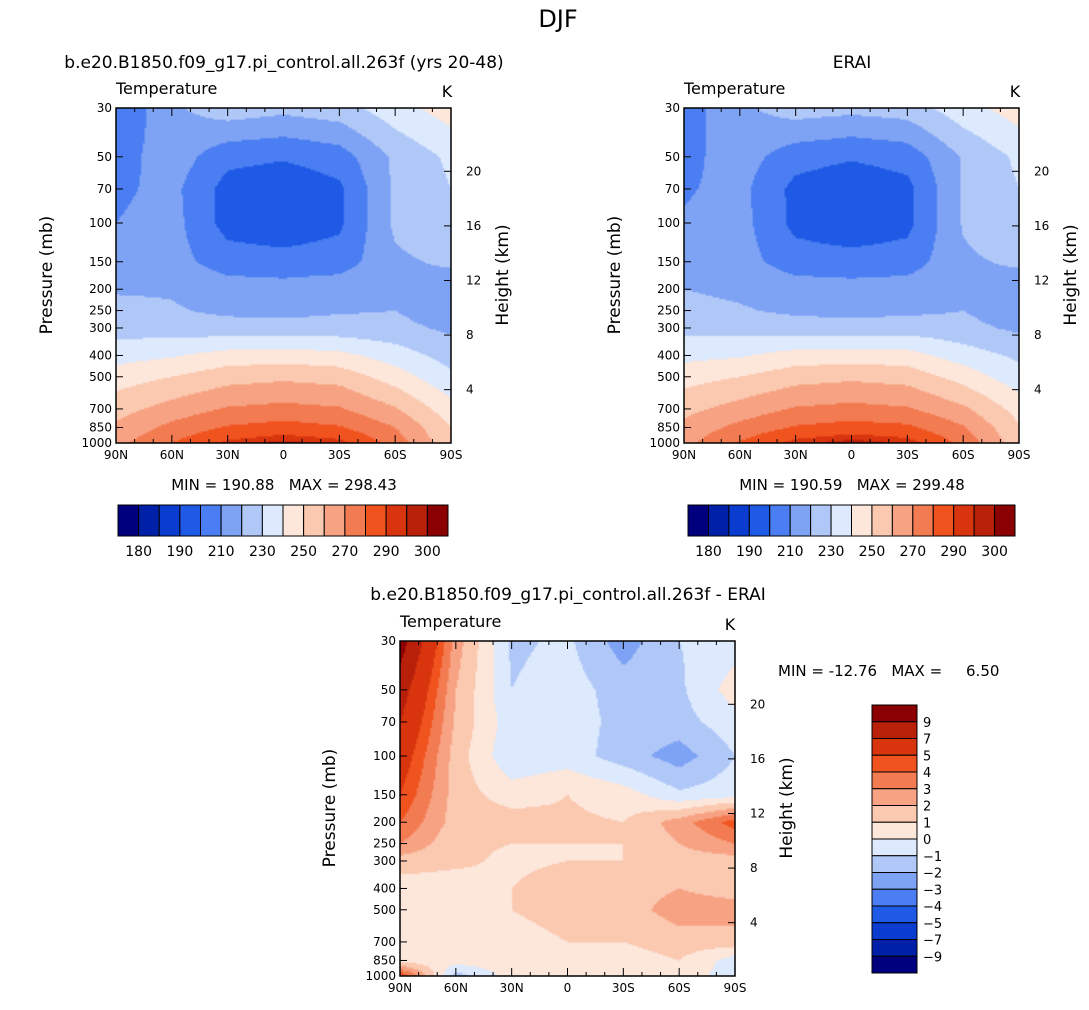 The width and height of the screenshot is (1089, 1010). What do you see at coordinates (1038, 335) in the screenshot?
I see `obs-height-tick-label: 8` at bounding box center [1038, 335].